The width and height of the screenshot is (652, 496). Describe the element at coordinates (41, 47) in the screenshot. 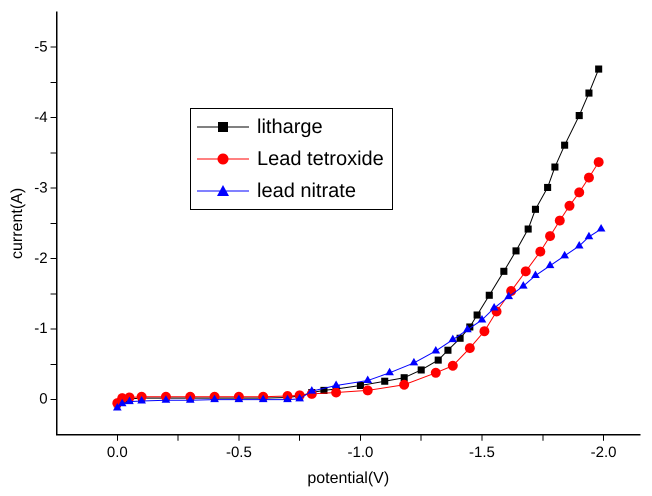

I see `y-tick-label: -5` at that location.